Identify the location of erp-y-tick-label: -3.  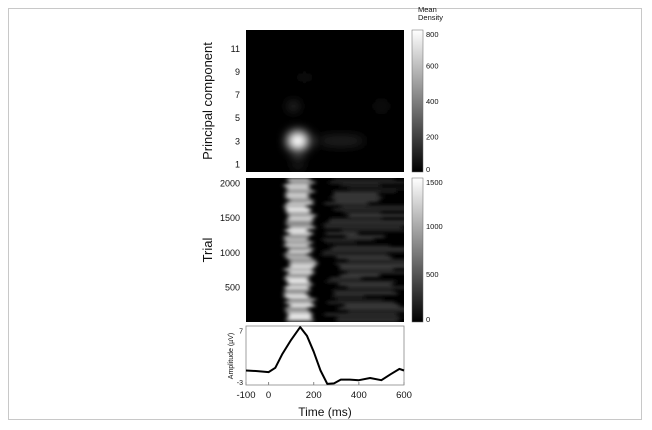
(240, 383).